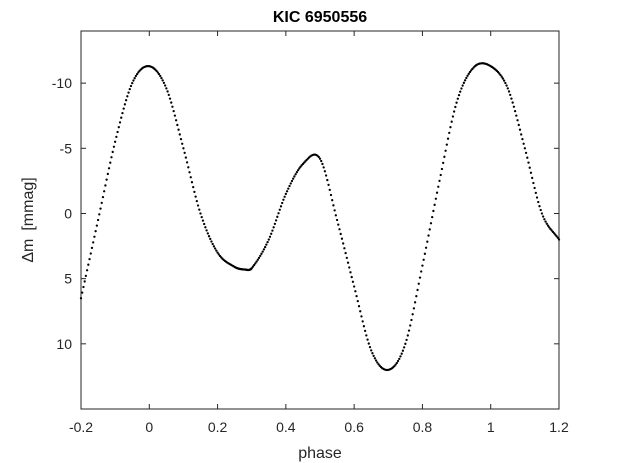 This screenshot has width=618, height=463. I want to click on chart-title: KIC 6950556, so click(320, 17).